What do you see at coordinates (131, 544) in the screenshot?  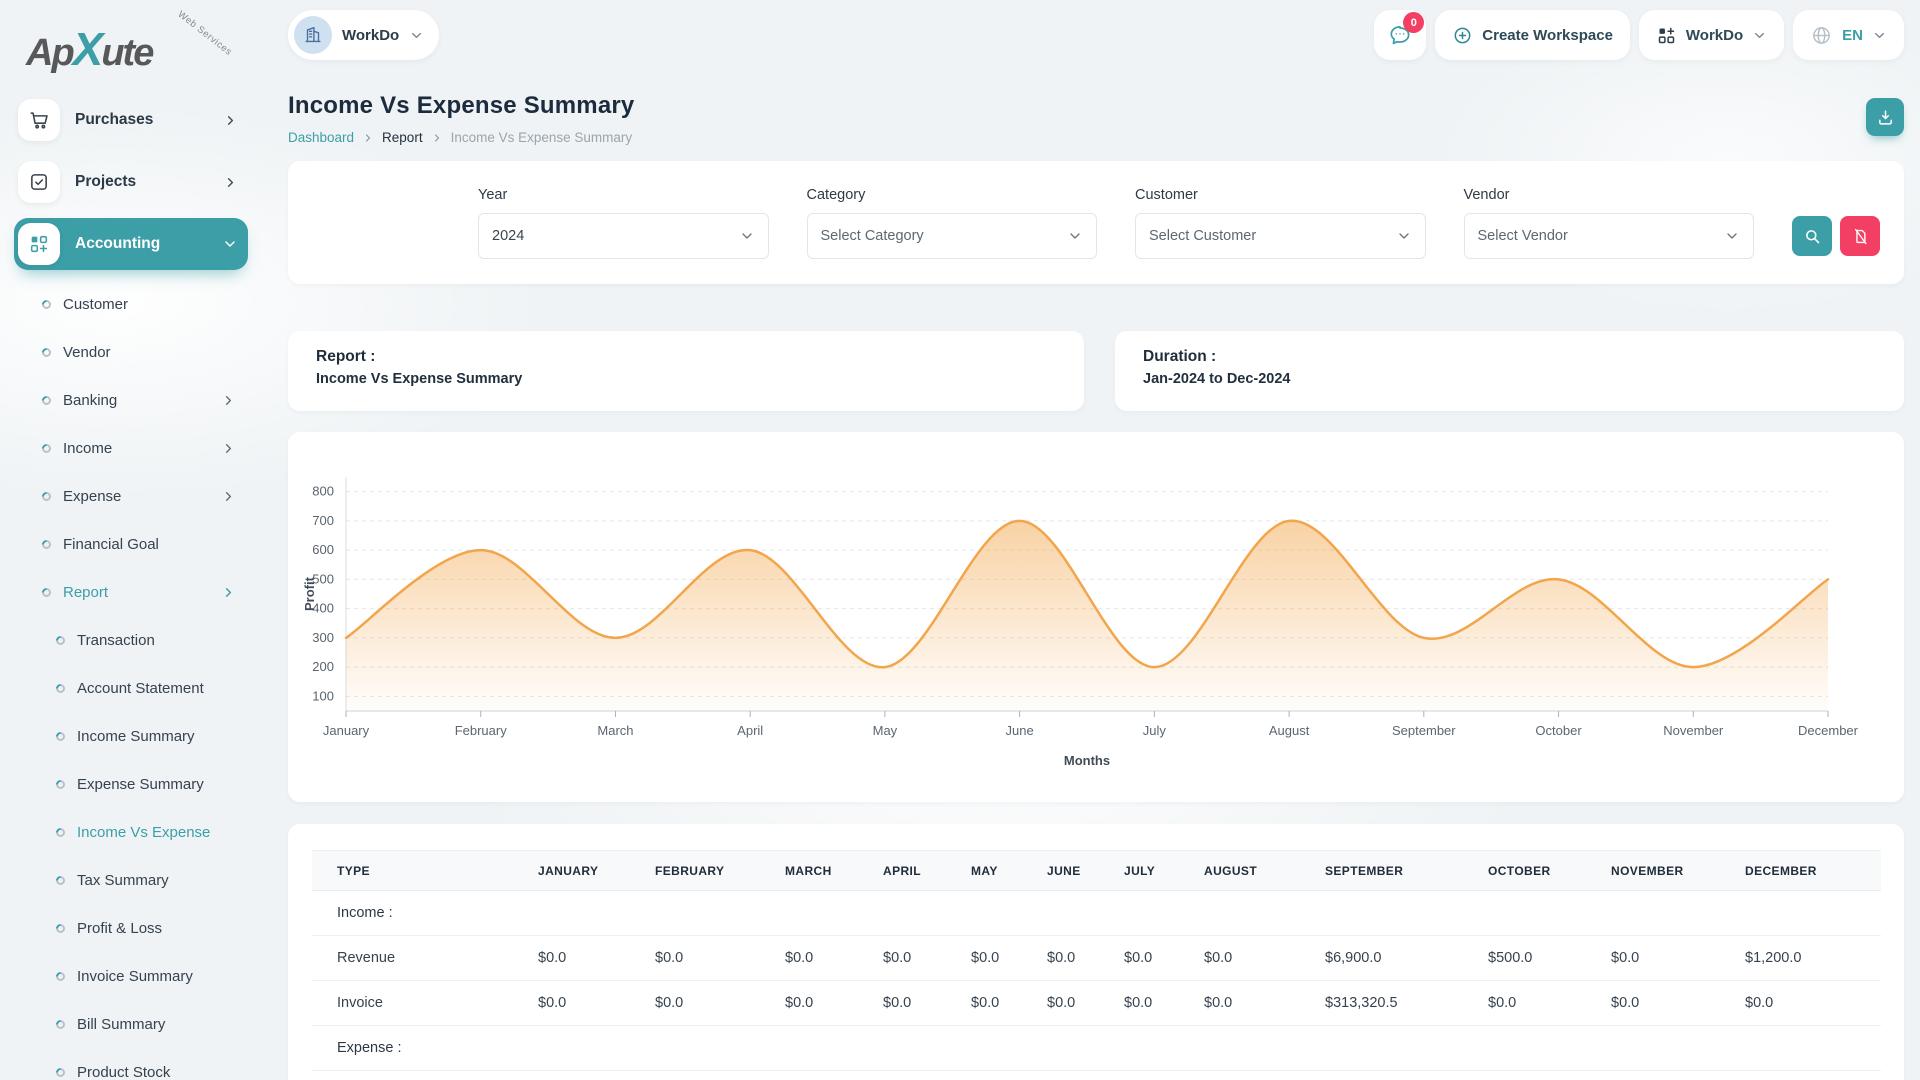 I see `sidebar-item-financial-goal: Financial Goal` at bounding box center [131, 544].